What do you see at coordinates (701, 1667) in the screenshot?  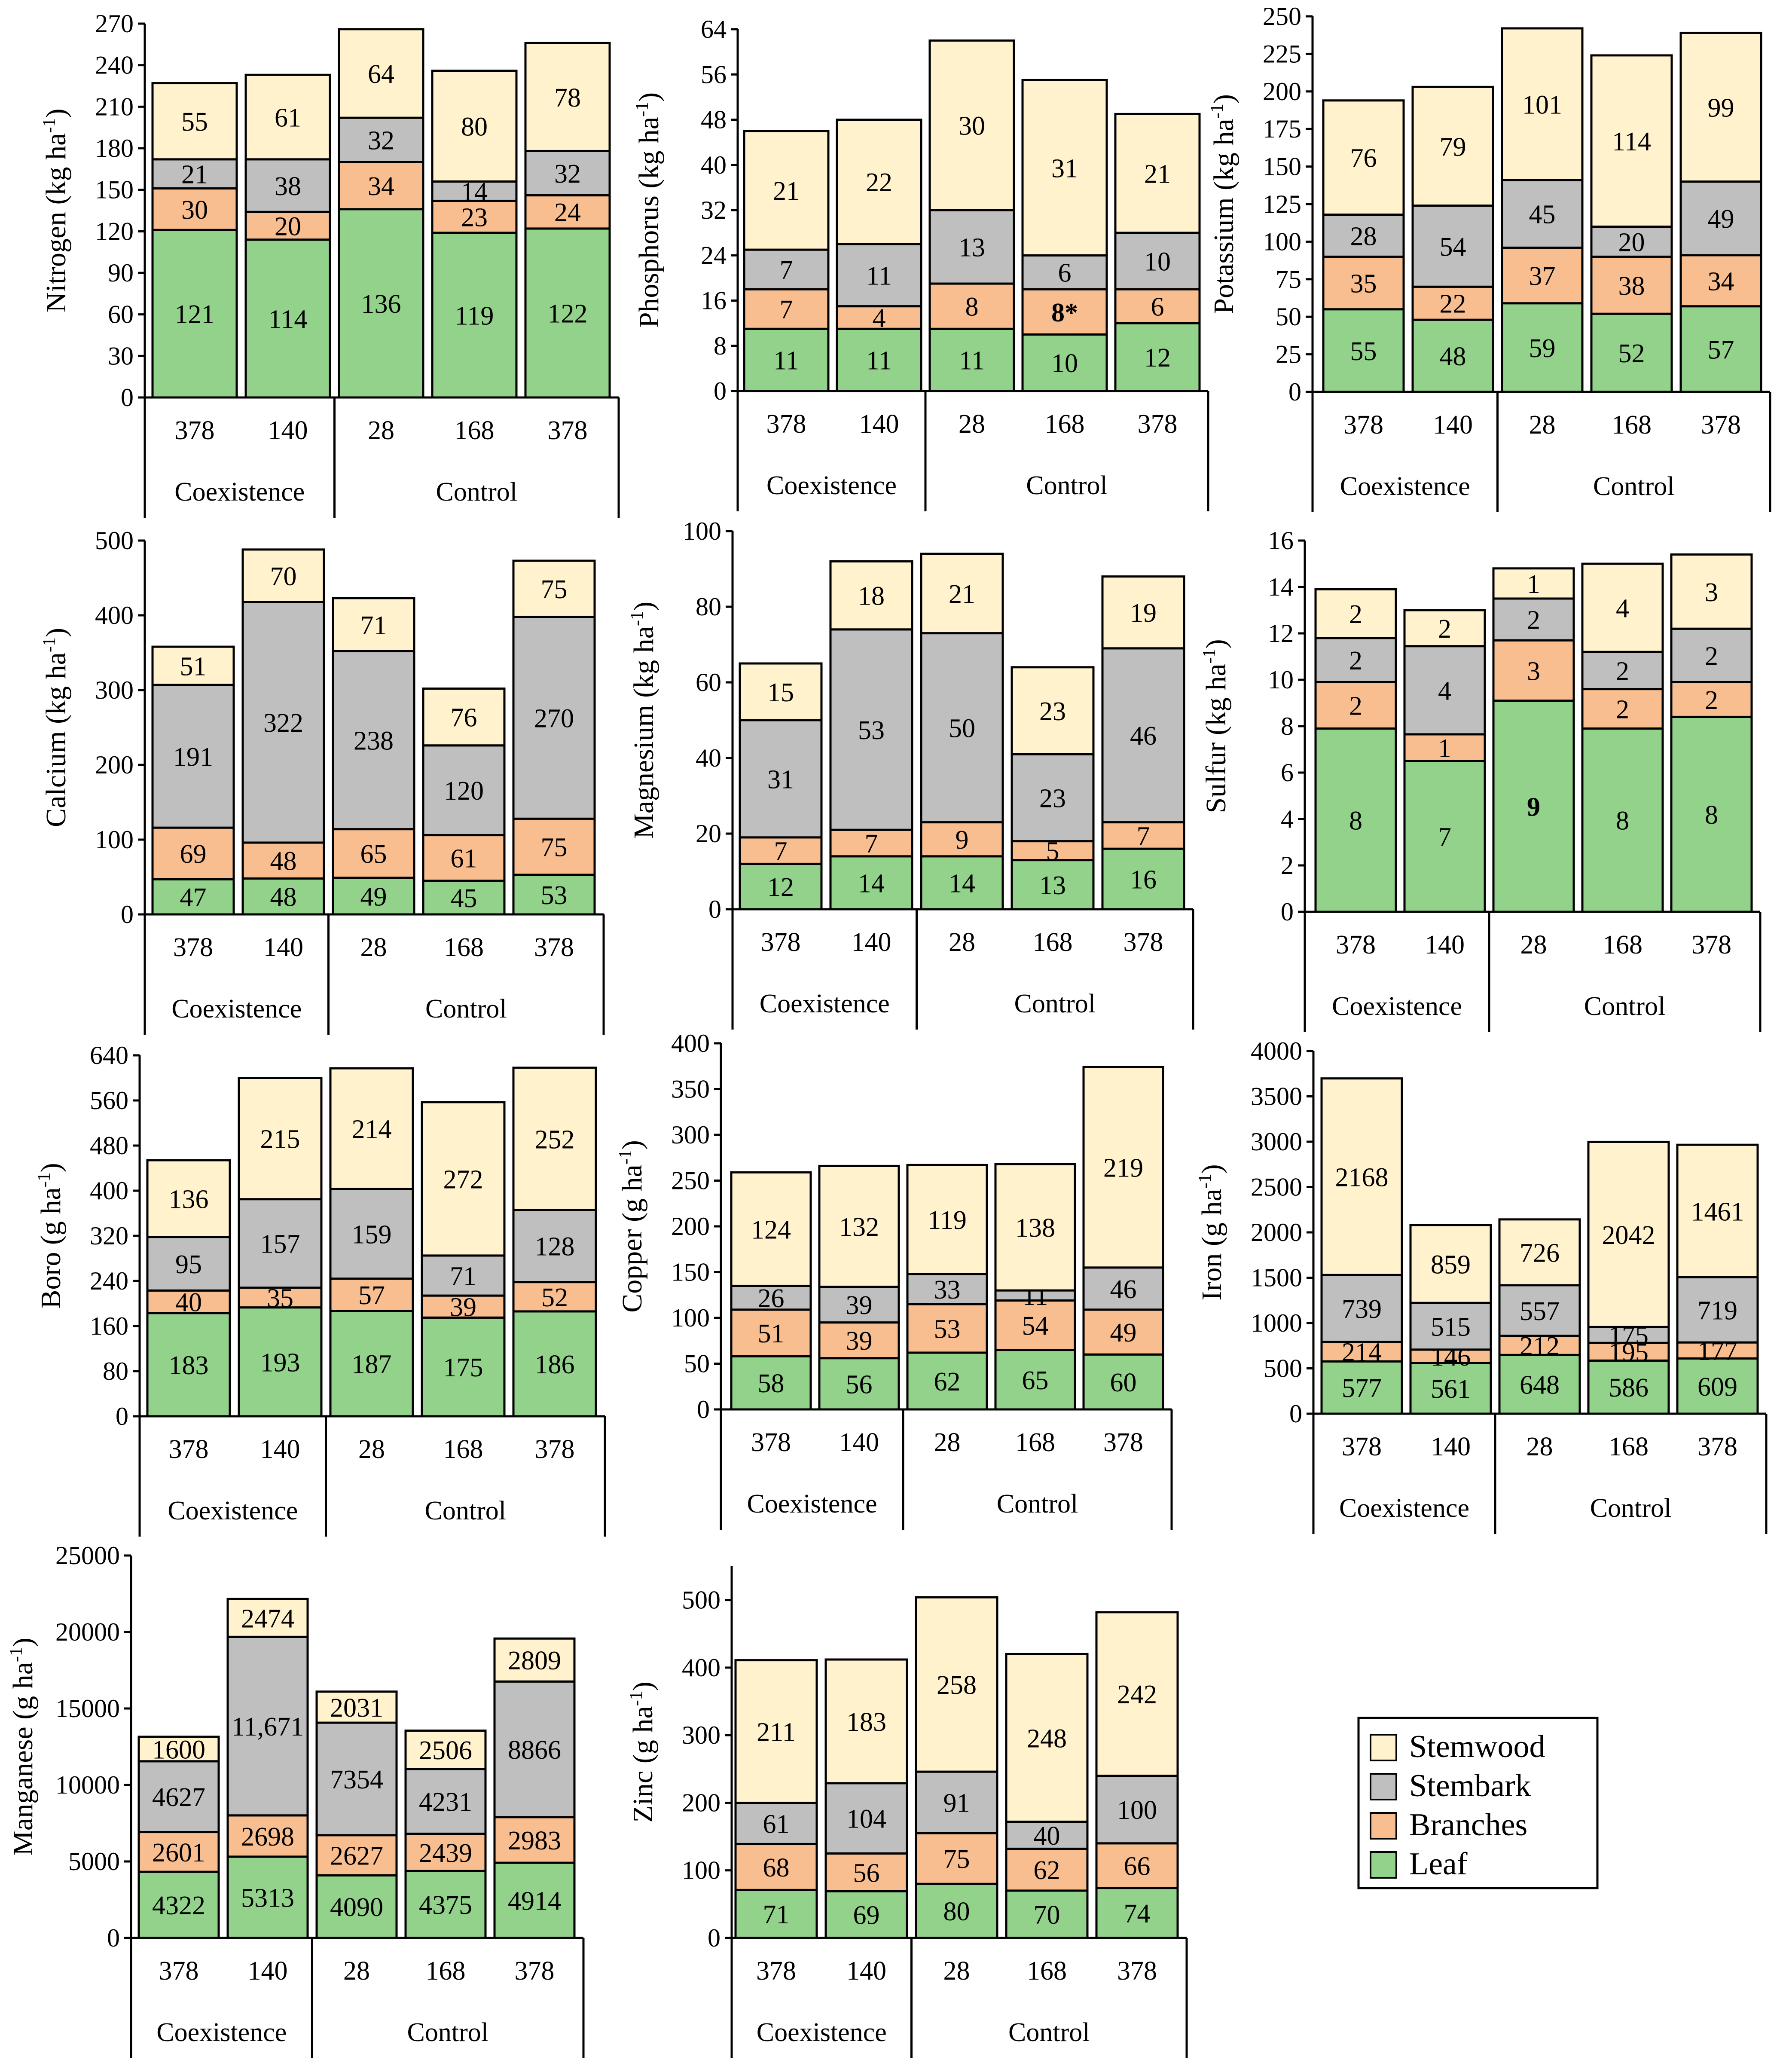 I see `y-tick-label: 400` at bounding box center [701, 1667].